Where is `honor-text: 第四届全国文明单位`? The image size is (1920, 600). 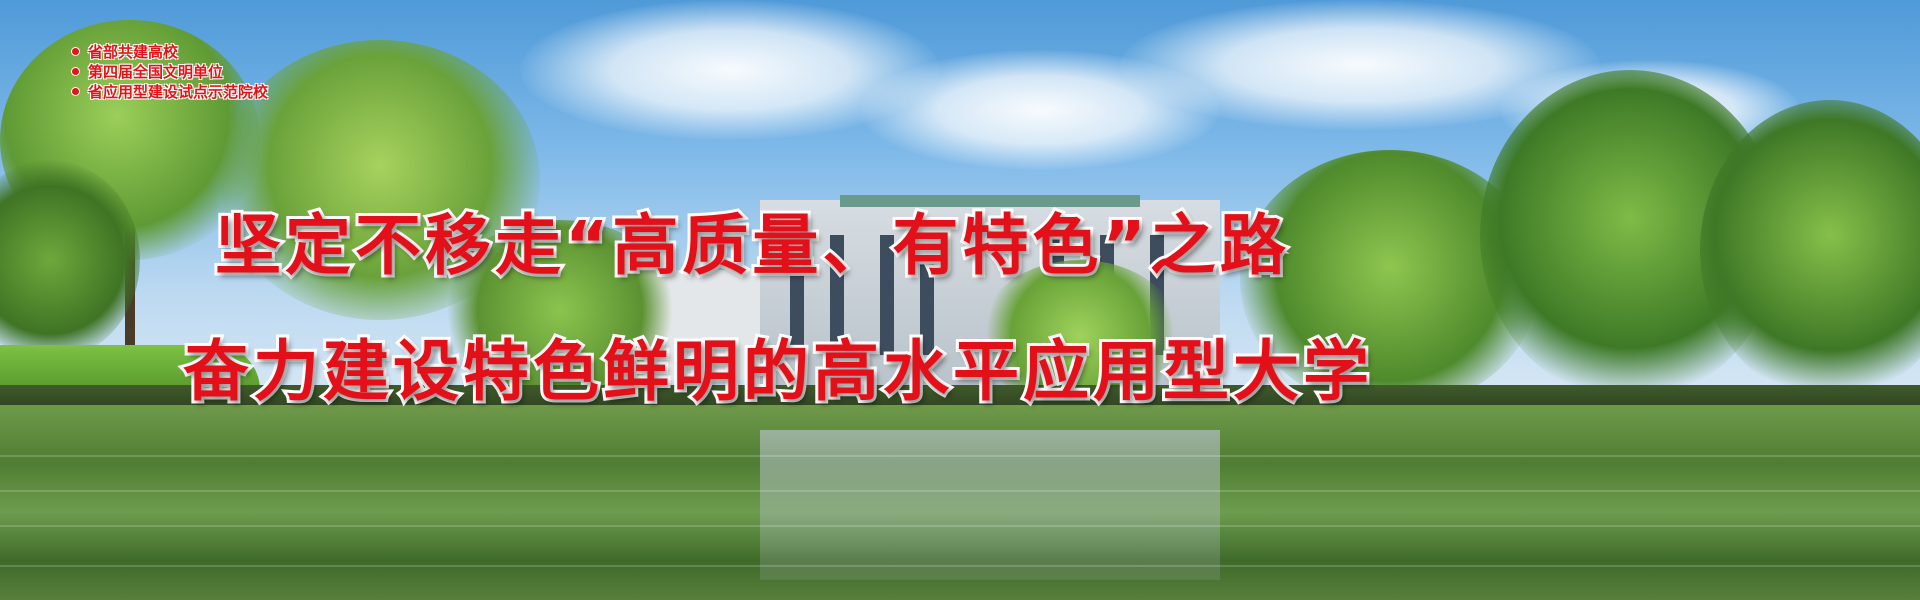 honor-text: 第四届全国文明单位 is located at coordinates (156, 72).